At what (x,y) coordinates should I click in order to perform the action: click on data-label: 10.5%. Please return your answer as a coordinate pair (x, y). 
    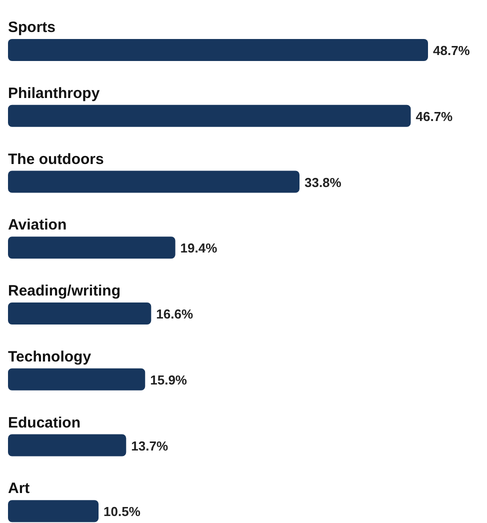
    Looking at the image, I should click on (122, 512).